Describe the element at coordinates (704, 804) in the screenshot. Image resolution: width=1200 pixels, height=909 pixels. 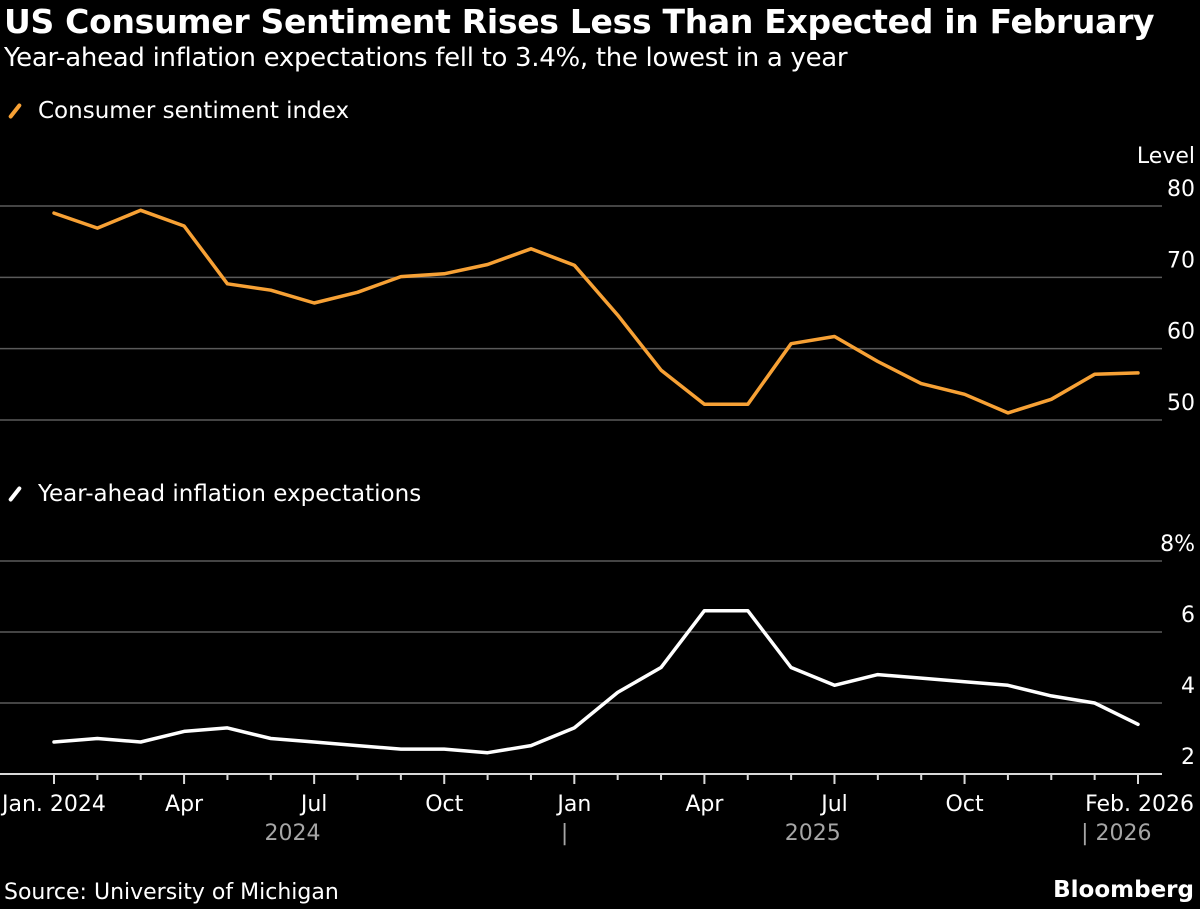
I see `x-tick-label-5: Apr` at that location.